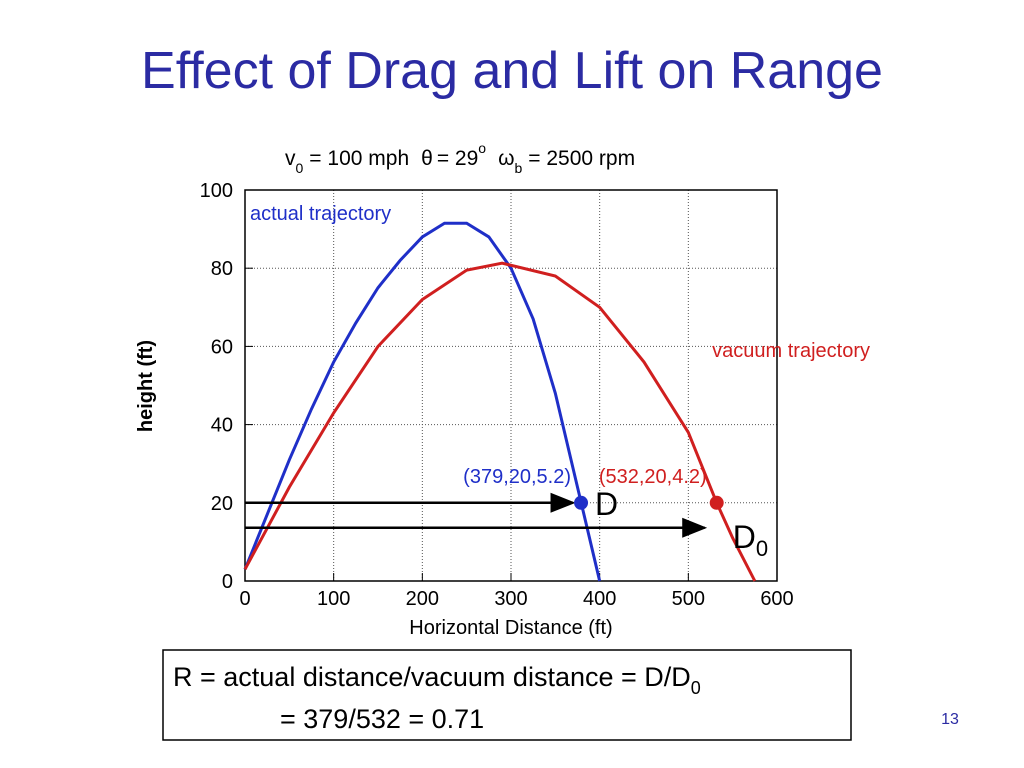 The width and height of the screenshot is (1024, 768). What do you see at coordinates (512, 71) in the screenshot?
I see `slide-title: Effect of Drag and Lift on Range` at bounding box center [512, 71].